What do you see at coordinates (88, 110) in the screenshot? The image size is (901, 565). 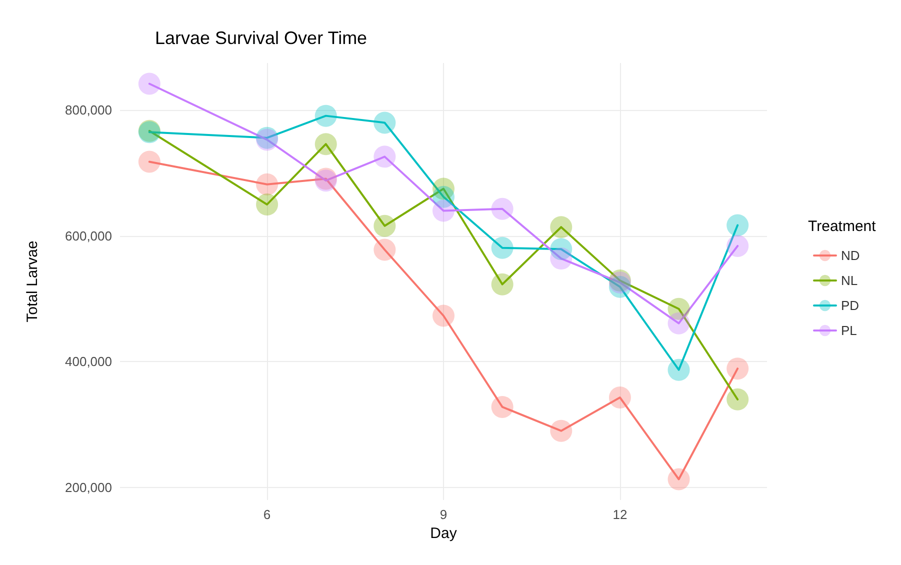 I see `y-tick-label: 800,000` at bounding box center [88, 110].